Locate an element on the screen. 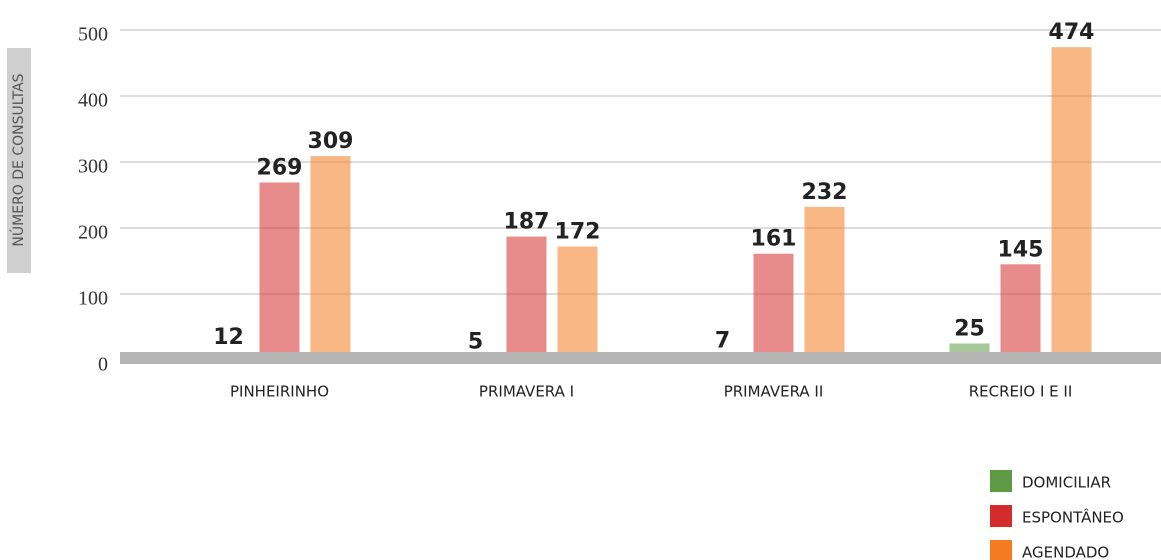  value-label: 232 is located at coordinates (825, 192).